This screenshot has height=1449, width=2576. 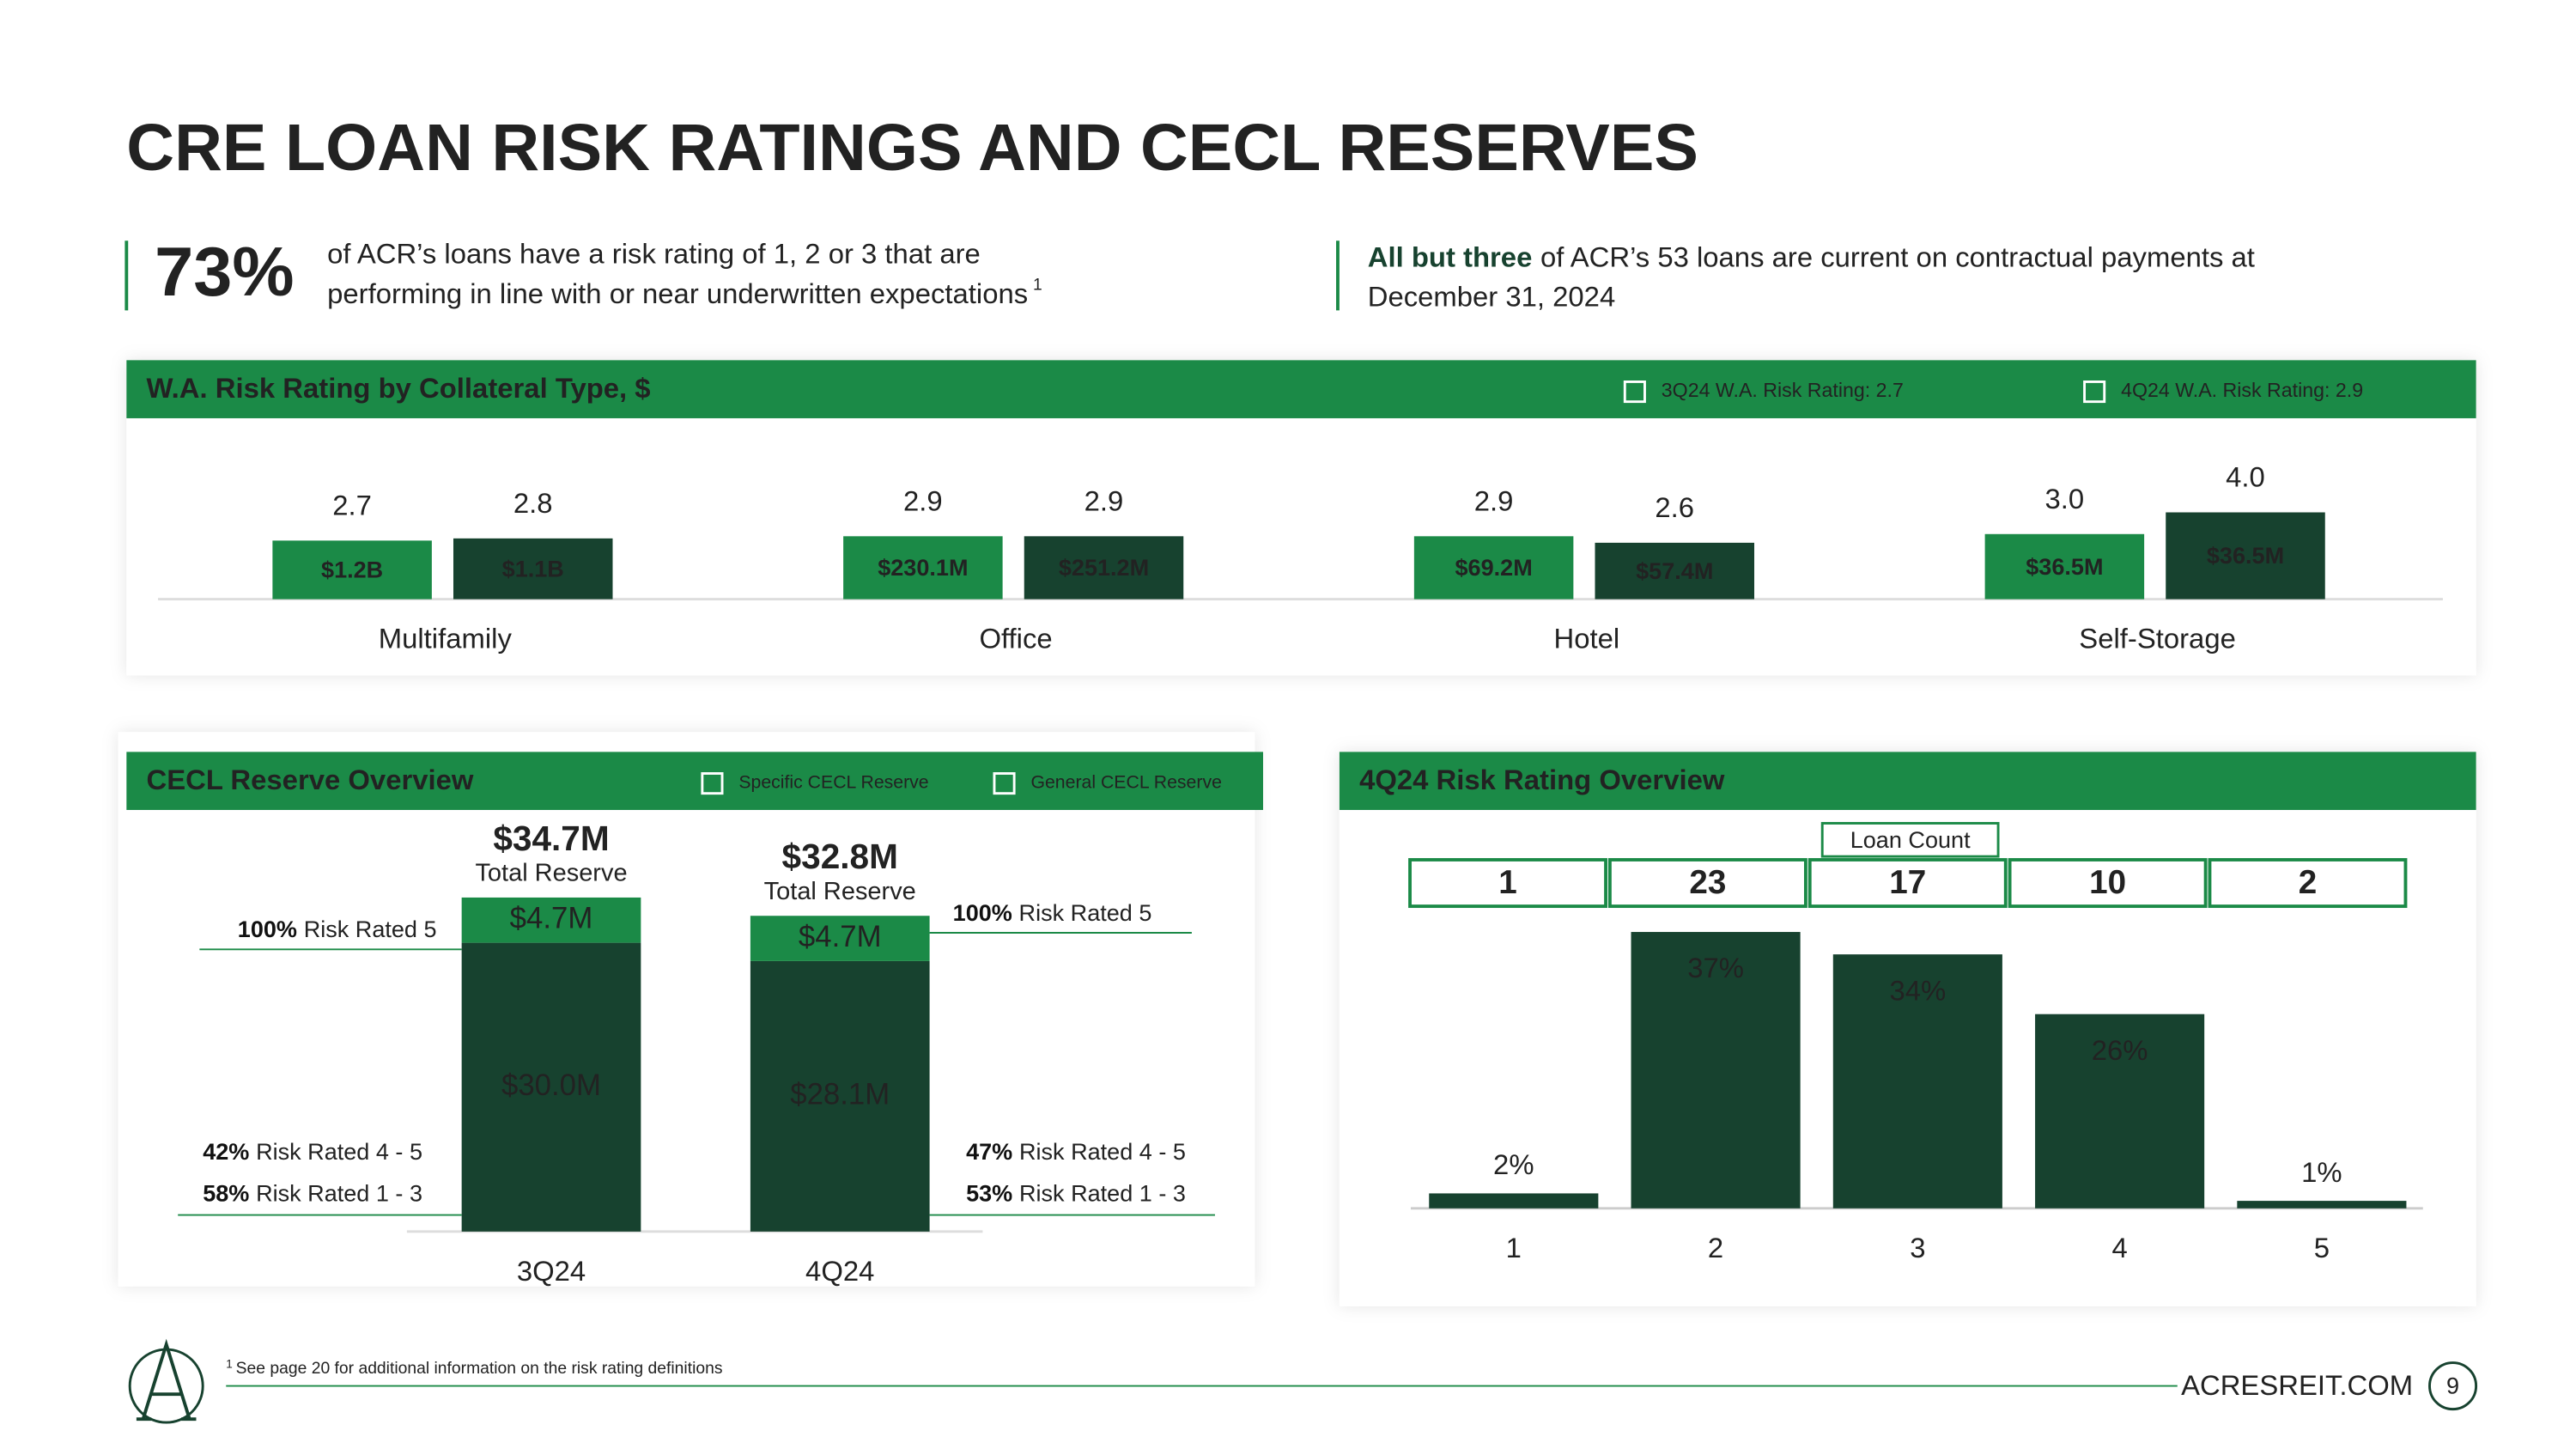 What do you see at coordinates (551, 838) in the screenshot?
I see `total-label: $34.7M` at bounding box center [551, 838].